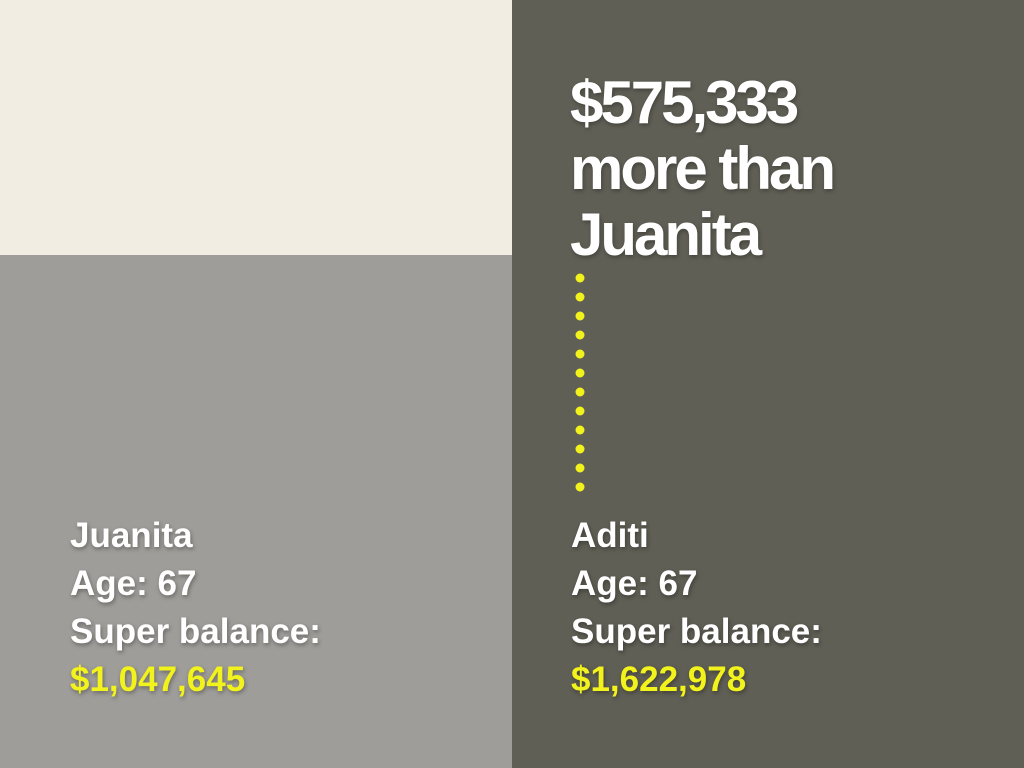 The image size is (1024, 768). I want to click on headline: $575,333 more than Juanita, so click(703, 168).